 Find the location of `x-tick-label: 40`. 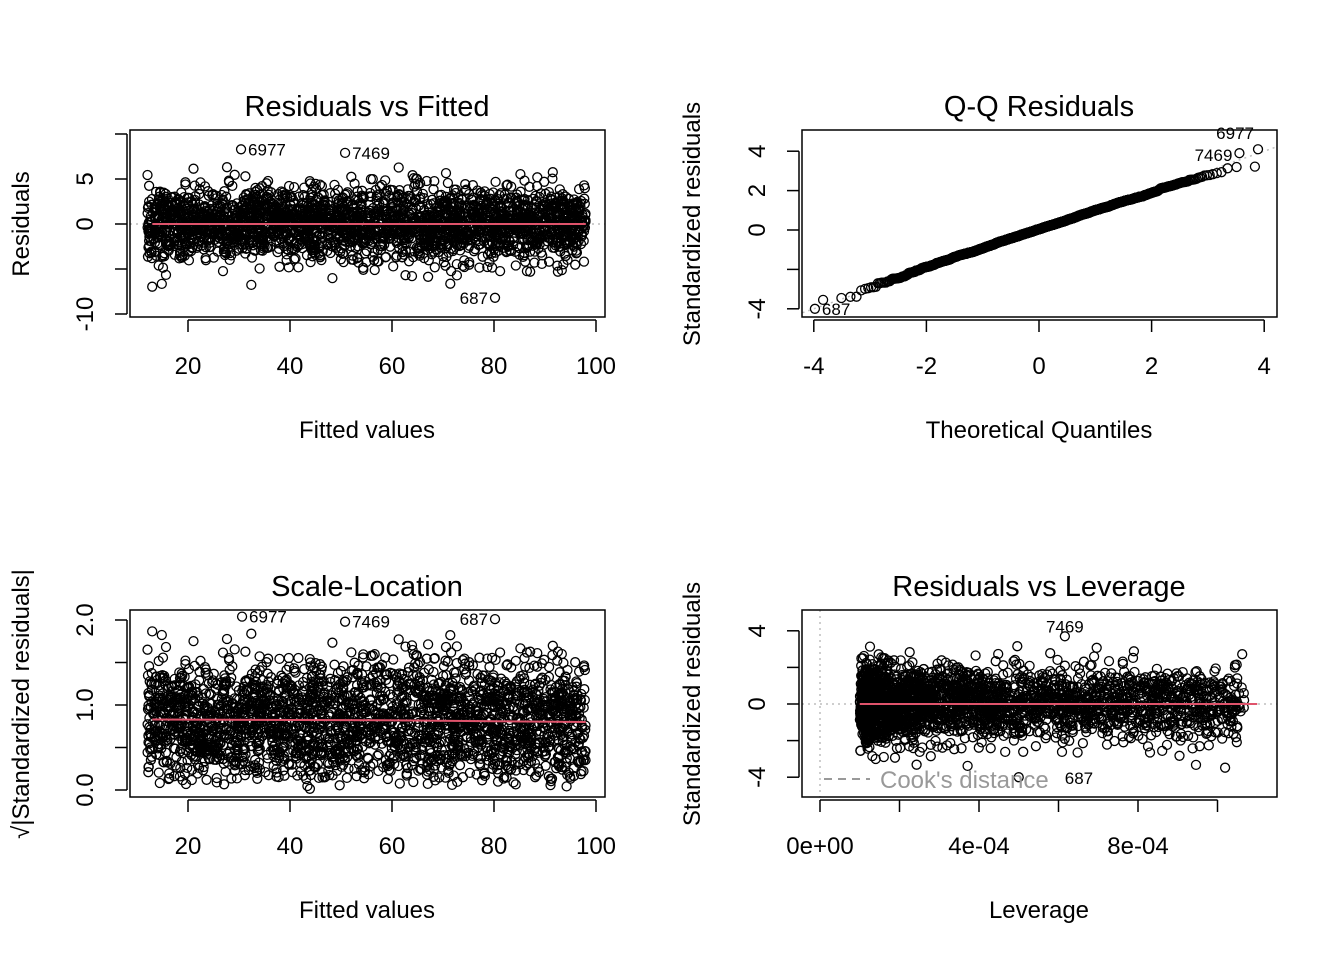

x-tick-label: 40 is located at coordinates (290, 366).